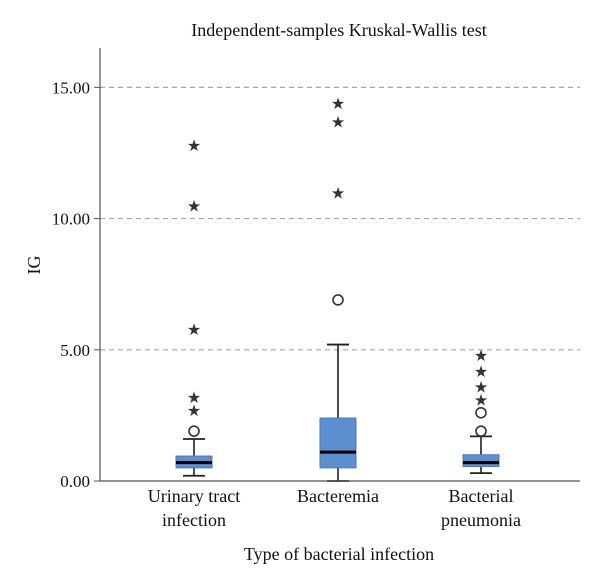 The height and width of the screenshot is (587, 600). What do you see at coordinates (481, 496) in the screenshot?
I see `category-label-line: Bacterial` at bounding box center [481, 496].